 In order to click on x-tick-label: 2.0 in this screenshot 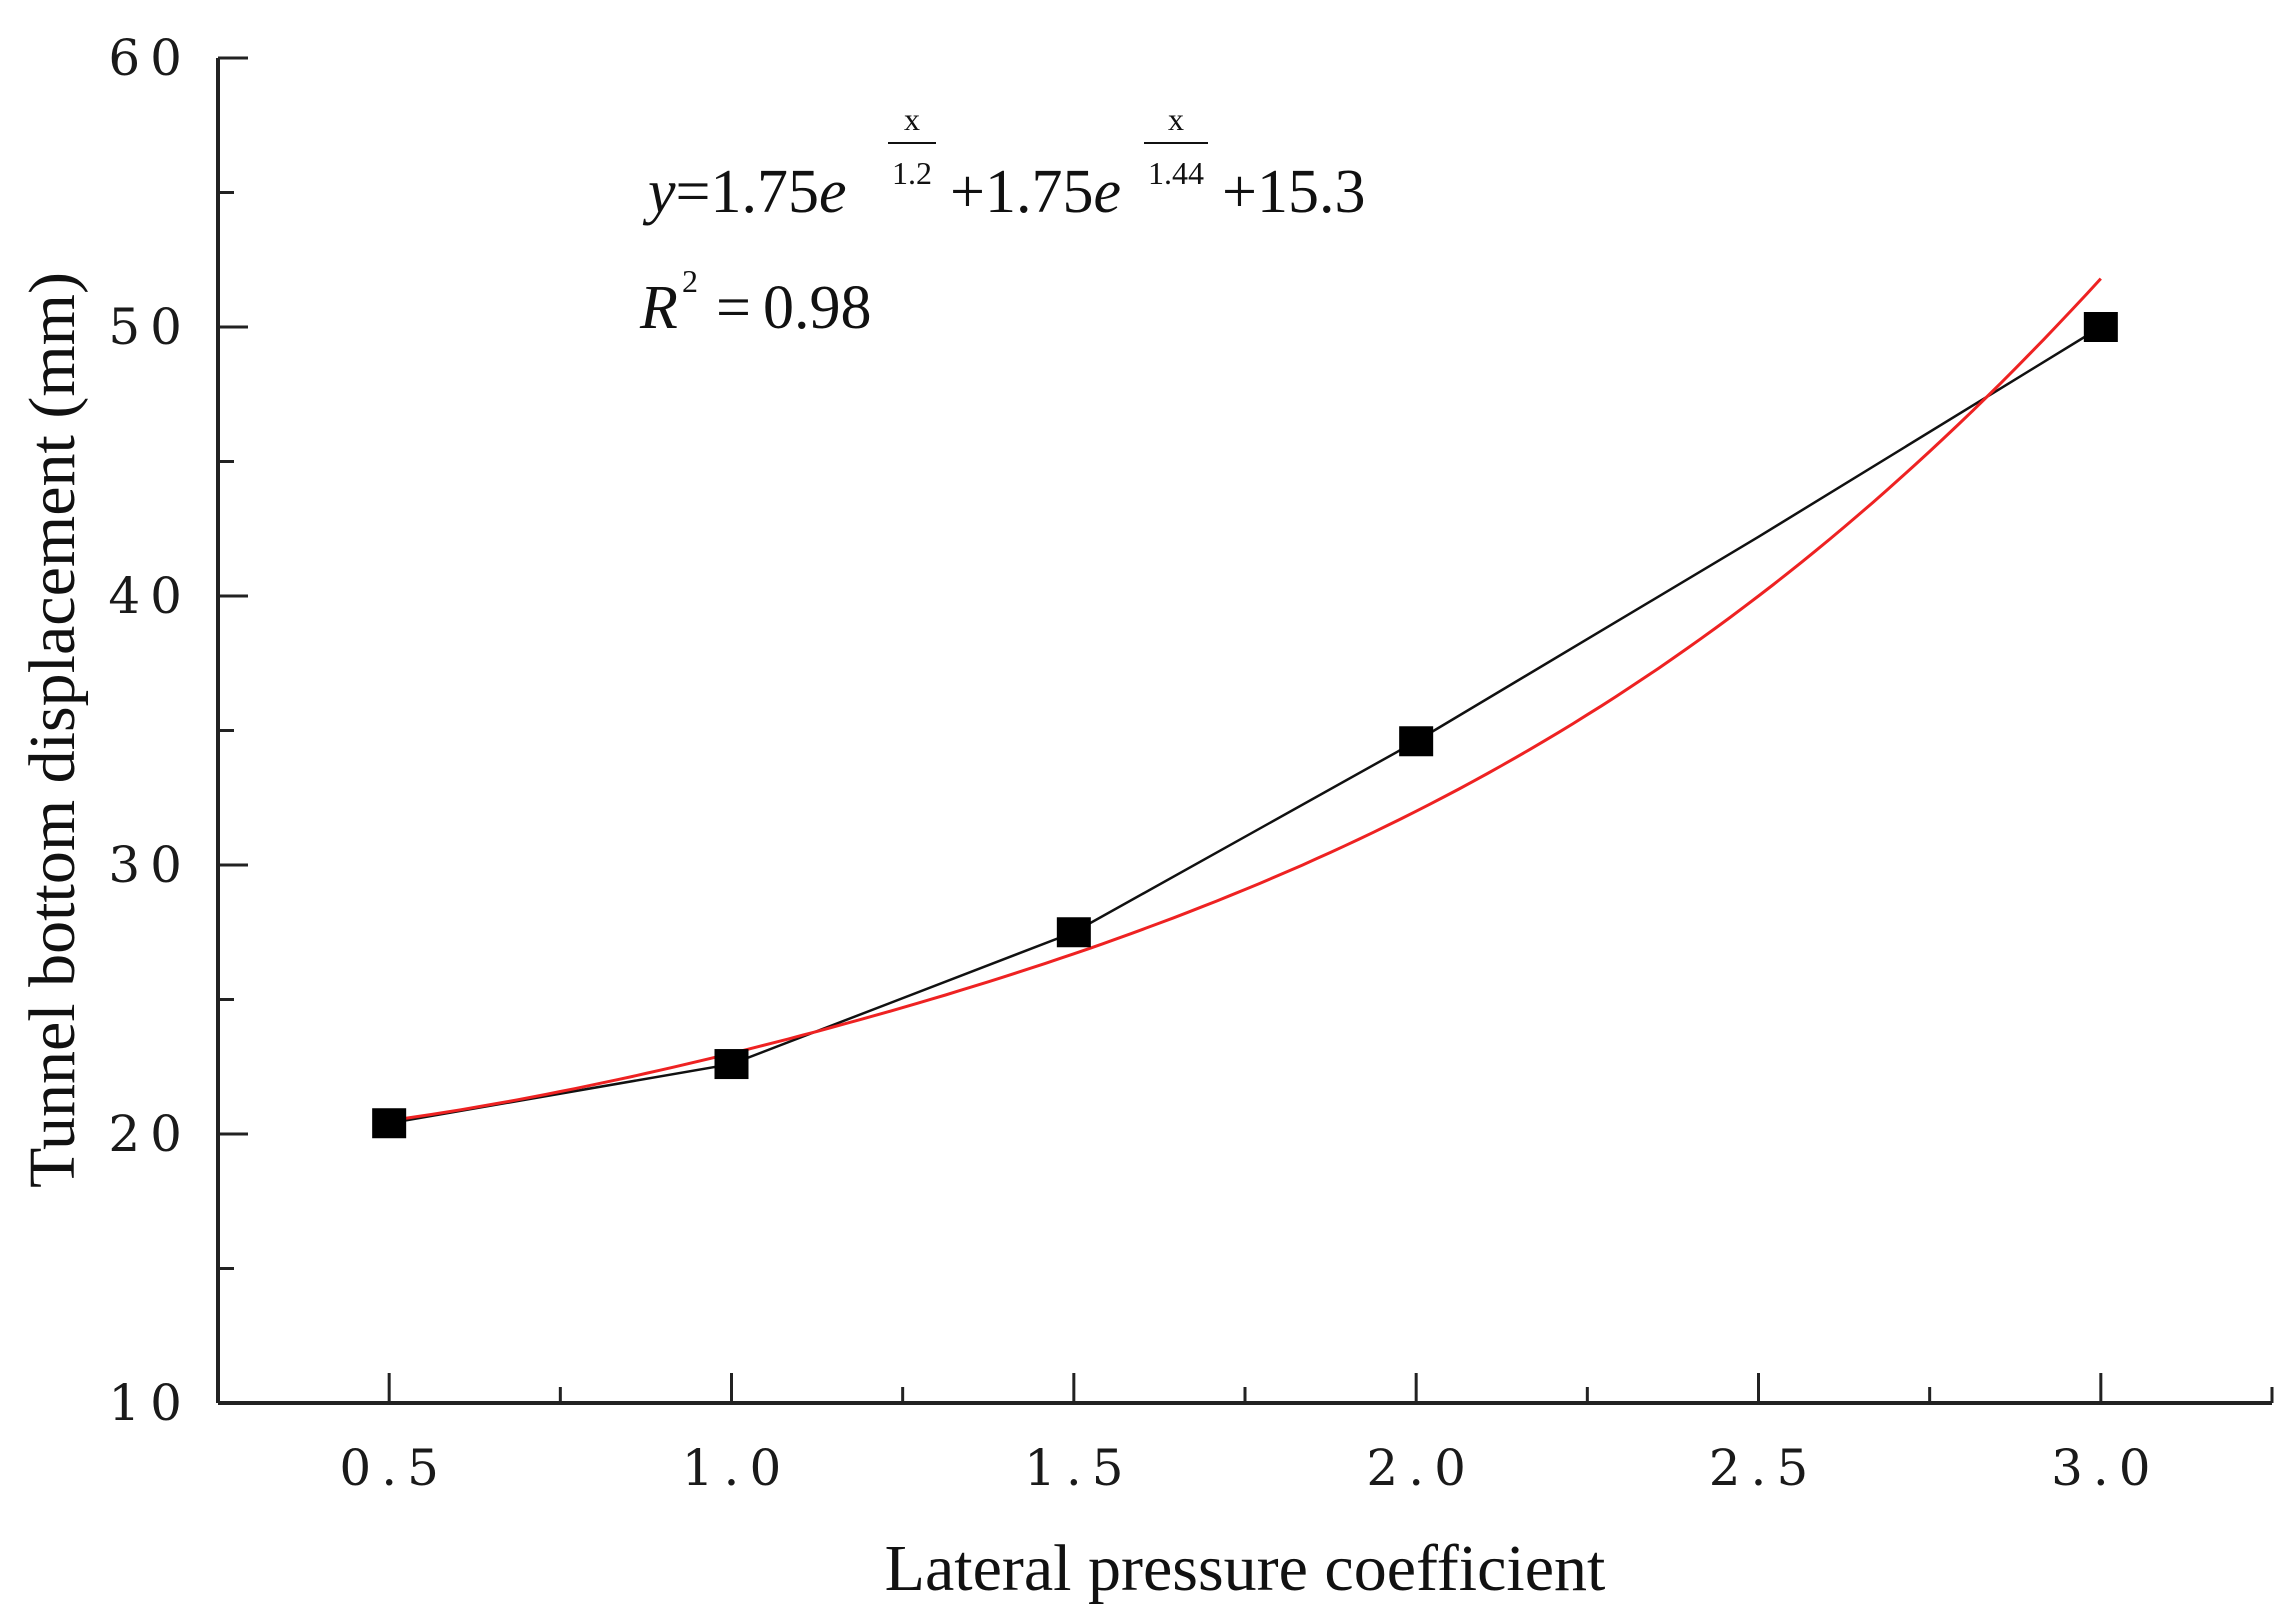, I will do `click(1421, 1468)`.